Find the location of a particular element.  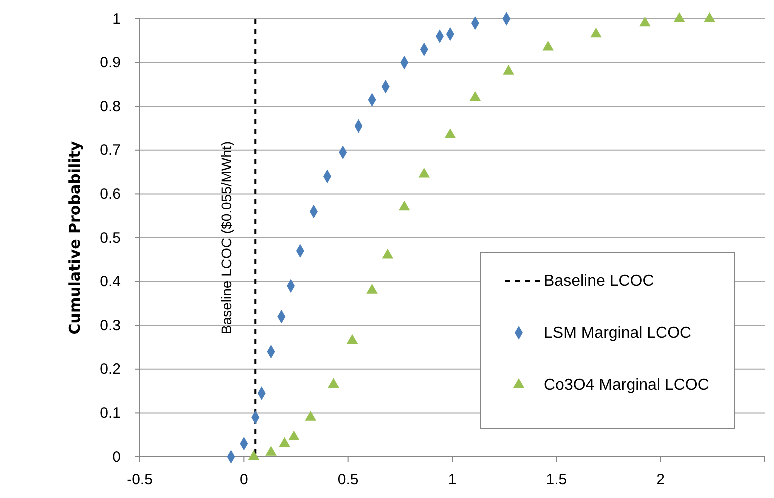

legend-label: Co3O4 Marginal LCOC is located at coordinates (627, 385).